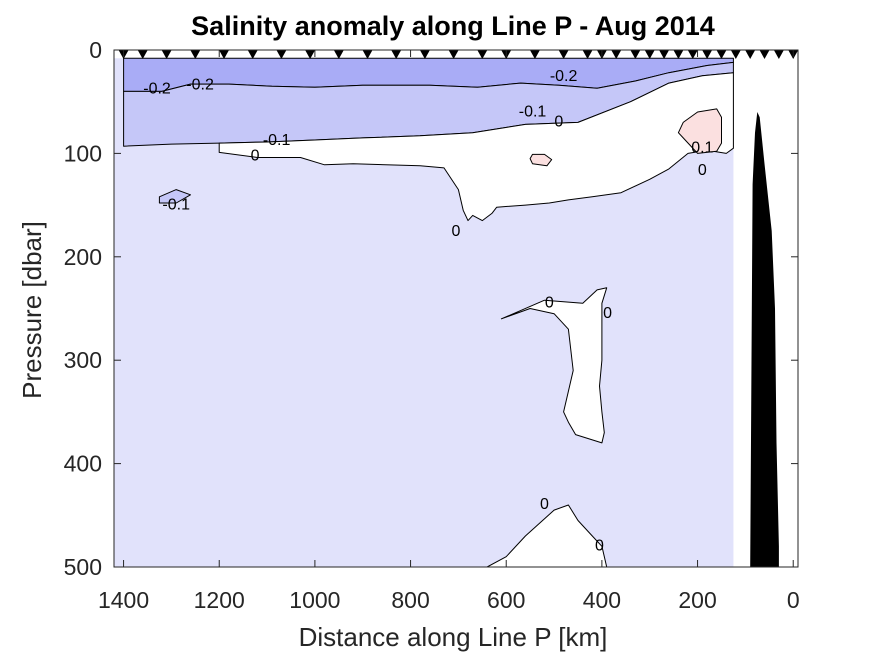 Image resolution: width=875 pixels, height=656 pixels. What do you see at coordinates (547, 535) in the screenshot?
I see `region-zero-region-lower` at bounding box center [547, 535].